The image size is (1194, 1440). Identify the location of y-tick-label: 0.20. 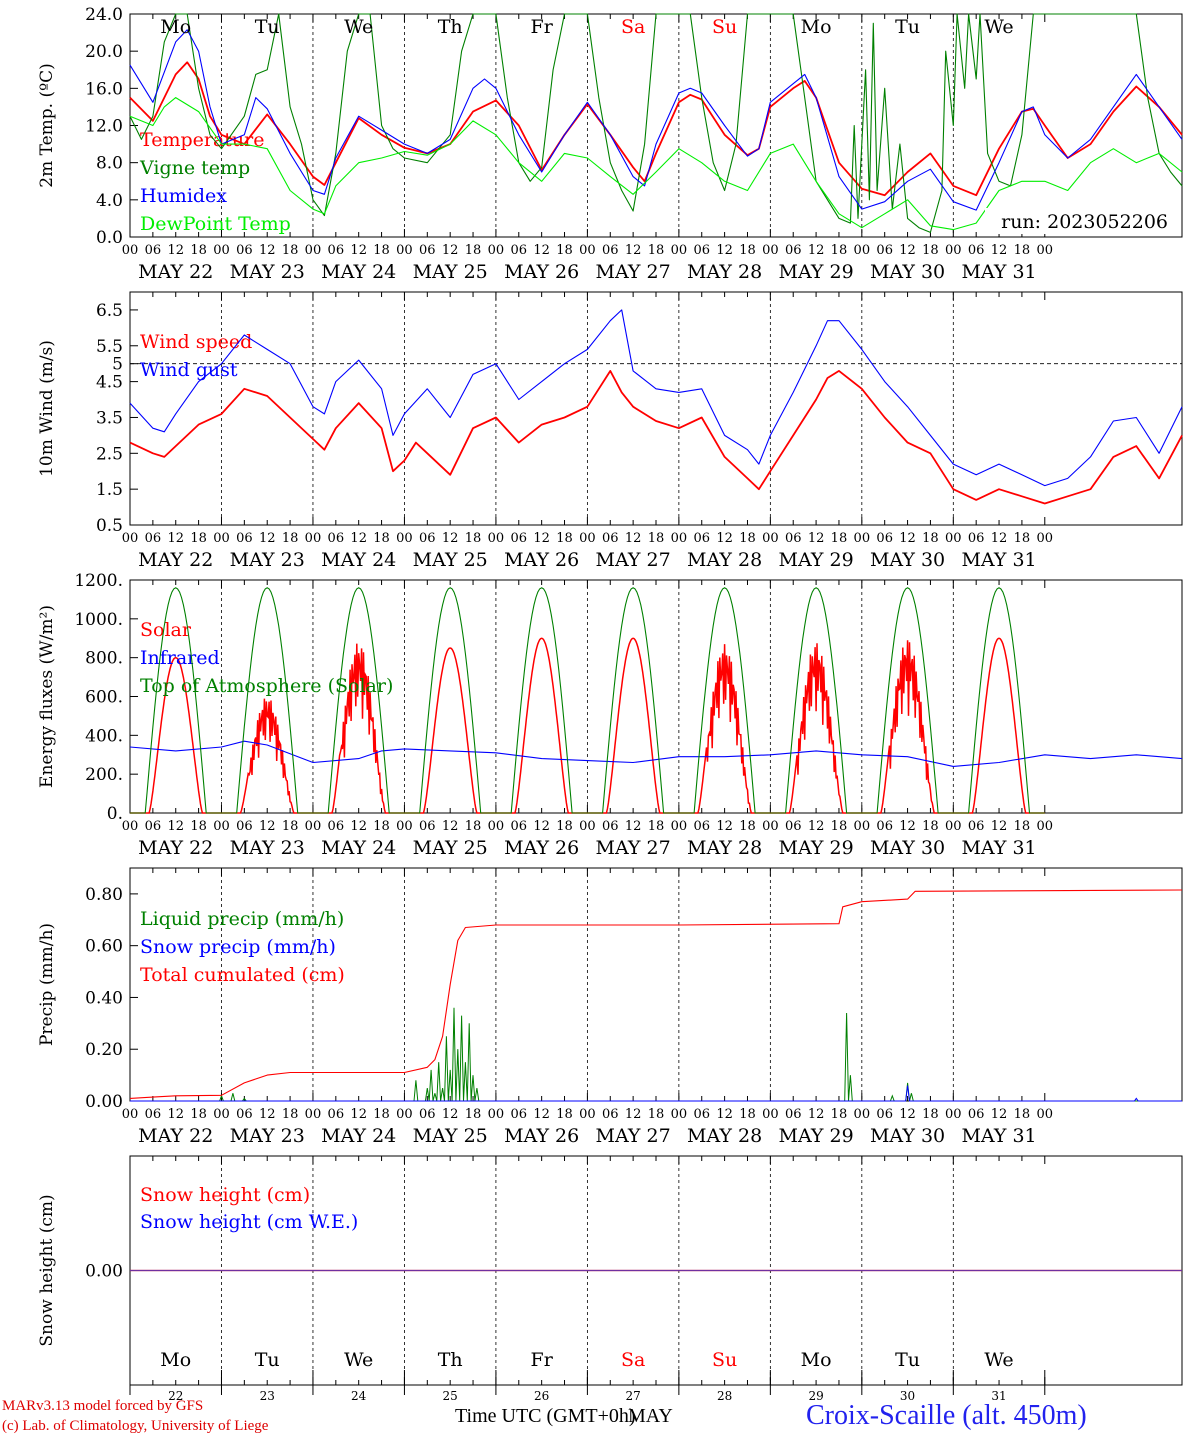
(104, 1050).